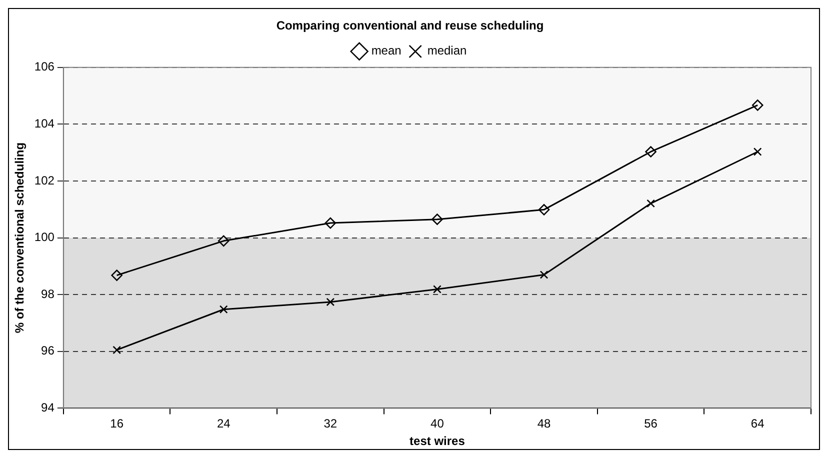  What do you see at coordinates (117, 423) in the screenshot?
I see `x-tick-label: 16` at bounding box center [117, 423].